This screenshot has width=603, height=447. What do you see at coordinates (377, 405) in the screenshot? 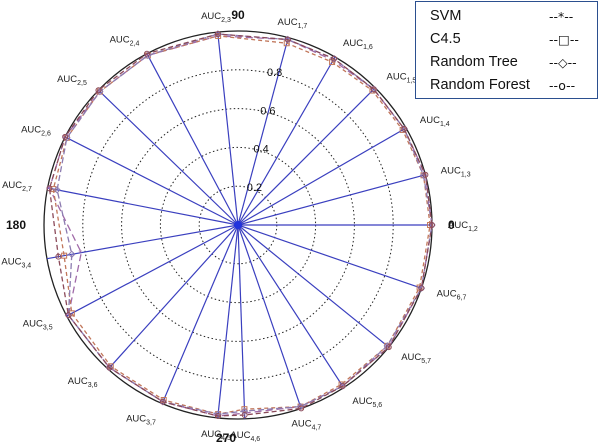
I see `axis-label-subscript: 5,6` at bounding box center [377, 405].